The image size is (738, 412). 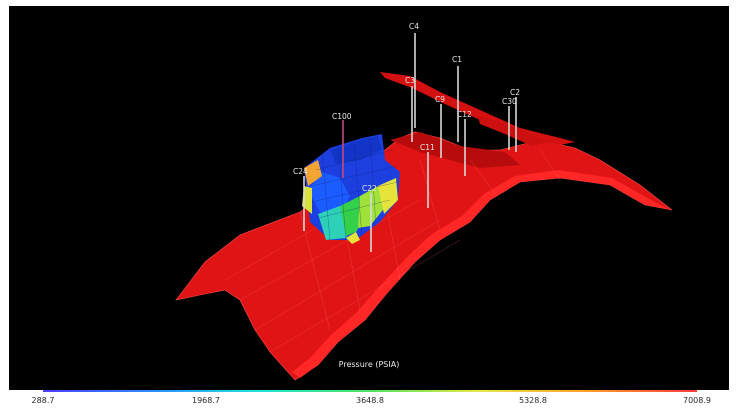 What do you see at coordinates (477, 108) in the screenshot?
I see `reservoir-upper-ridge` at bounding box center [477, 108].